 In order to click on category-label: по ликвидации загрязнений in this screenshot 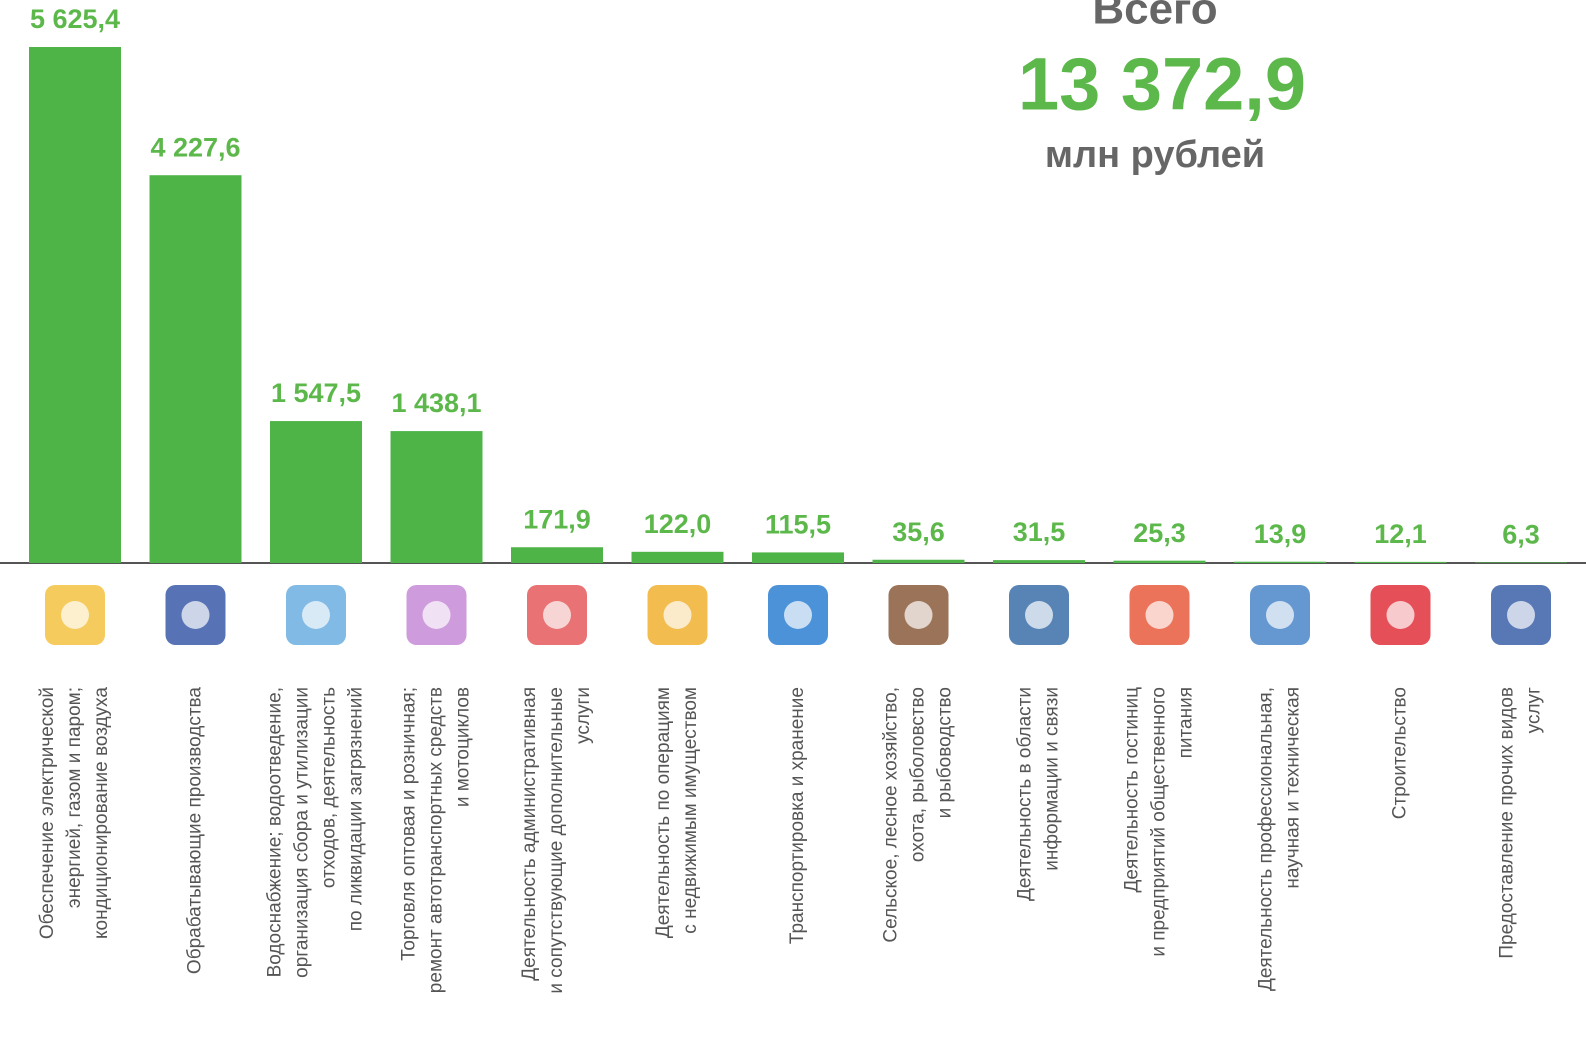, I will do `click(356, 809)`.